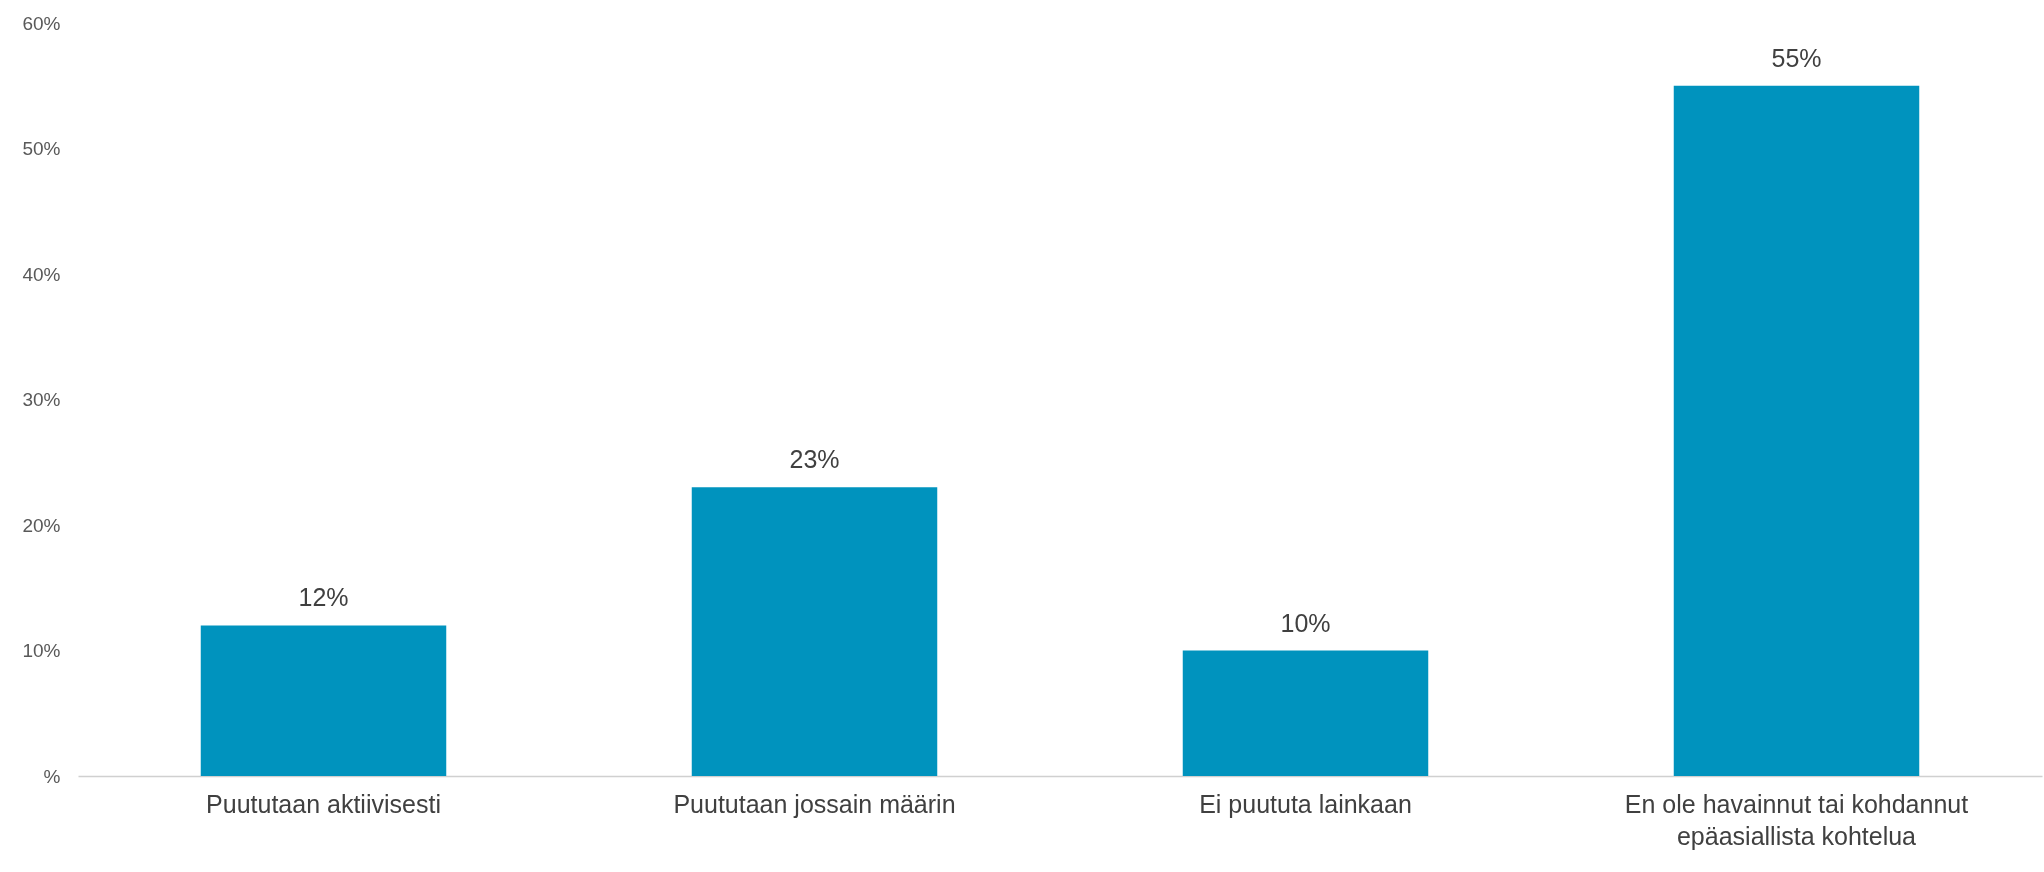 This screenshot has width=2044, height=872. Describe the element at coordinates (41, 525) in the screenshot. I see `y-tick-label: 20%` at that location.